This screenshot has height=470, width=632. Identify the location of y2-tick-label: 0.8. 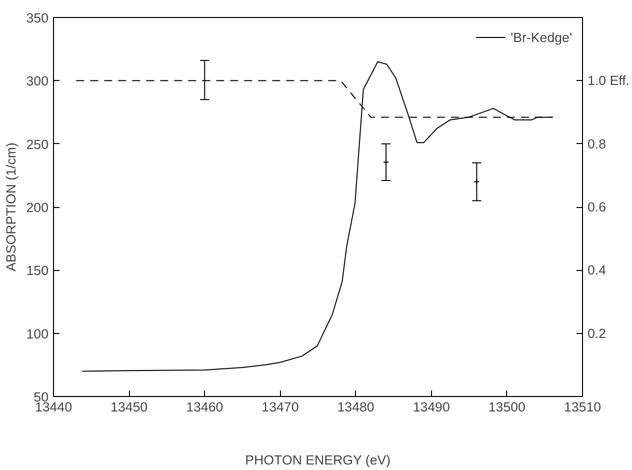
(597, 144).